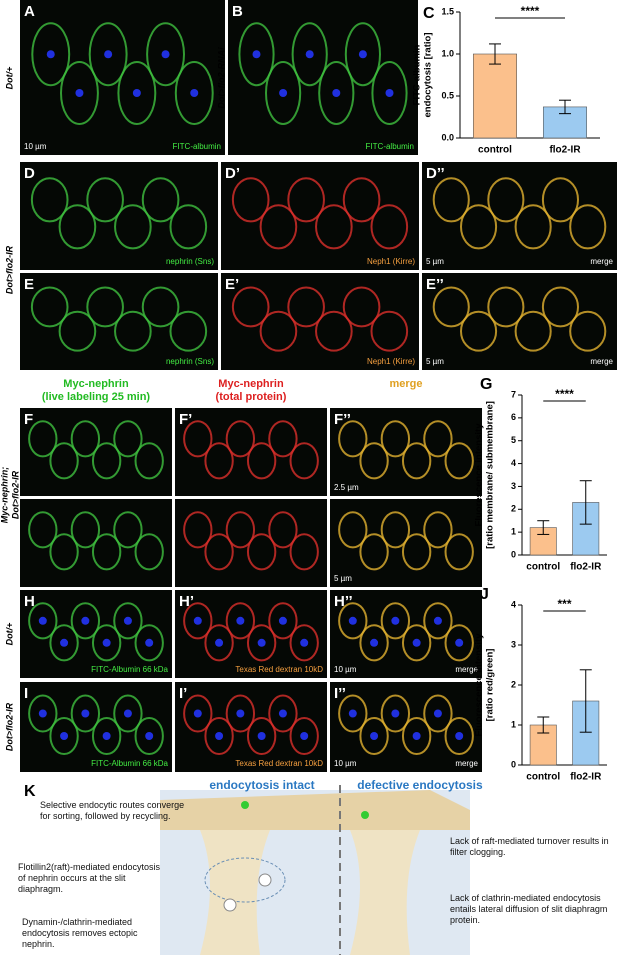  What do you see at coordinates (513, 532) in the screenshot?
I see `y-tick-label: 1` at bounding box center [513, 532].